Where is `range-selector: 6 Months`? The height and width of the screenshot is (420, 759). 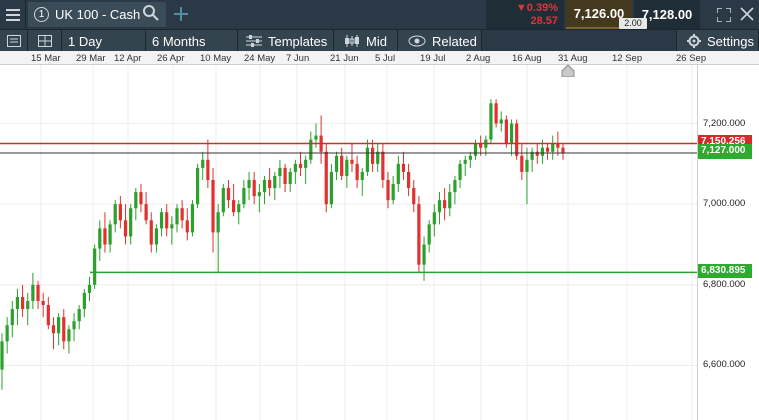
range-selector: 6 Months is located at coordinates (192, 41).